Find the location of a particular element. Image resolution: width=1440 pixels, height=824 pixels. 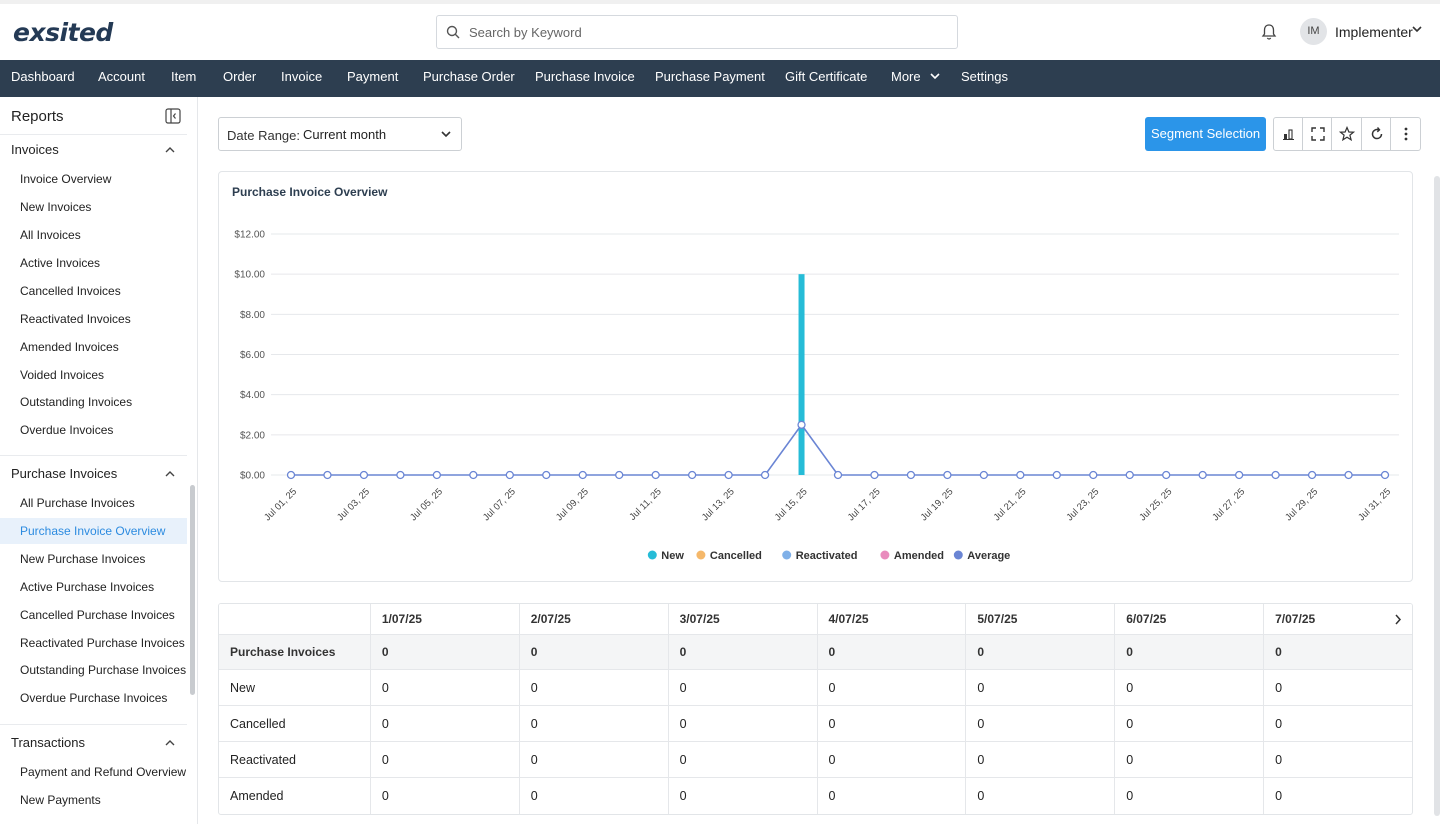

sidebar-scrollbar is located at coordinates (192, 590).